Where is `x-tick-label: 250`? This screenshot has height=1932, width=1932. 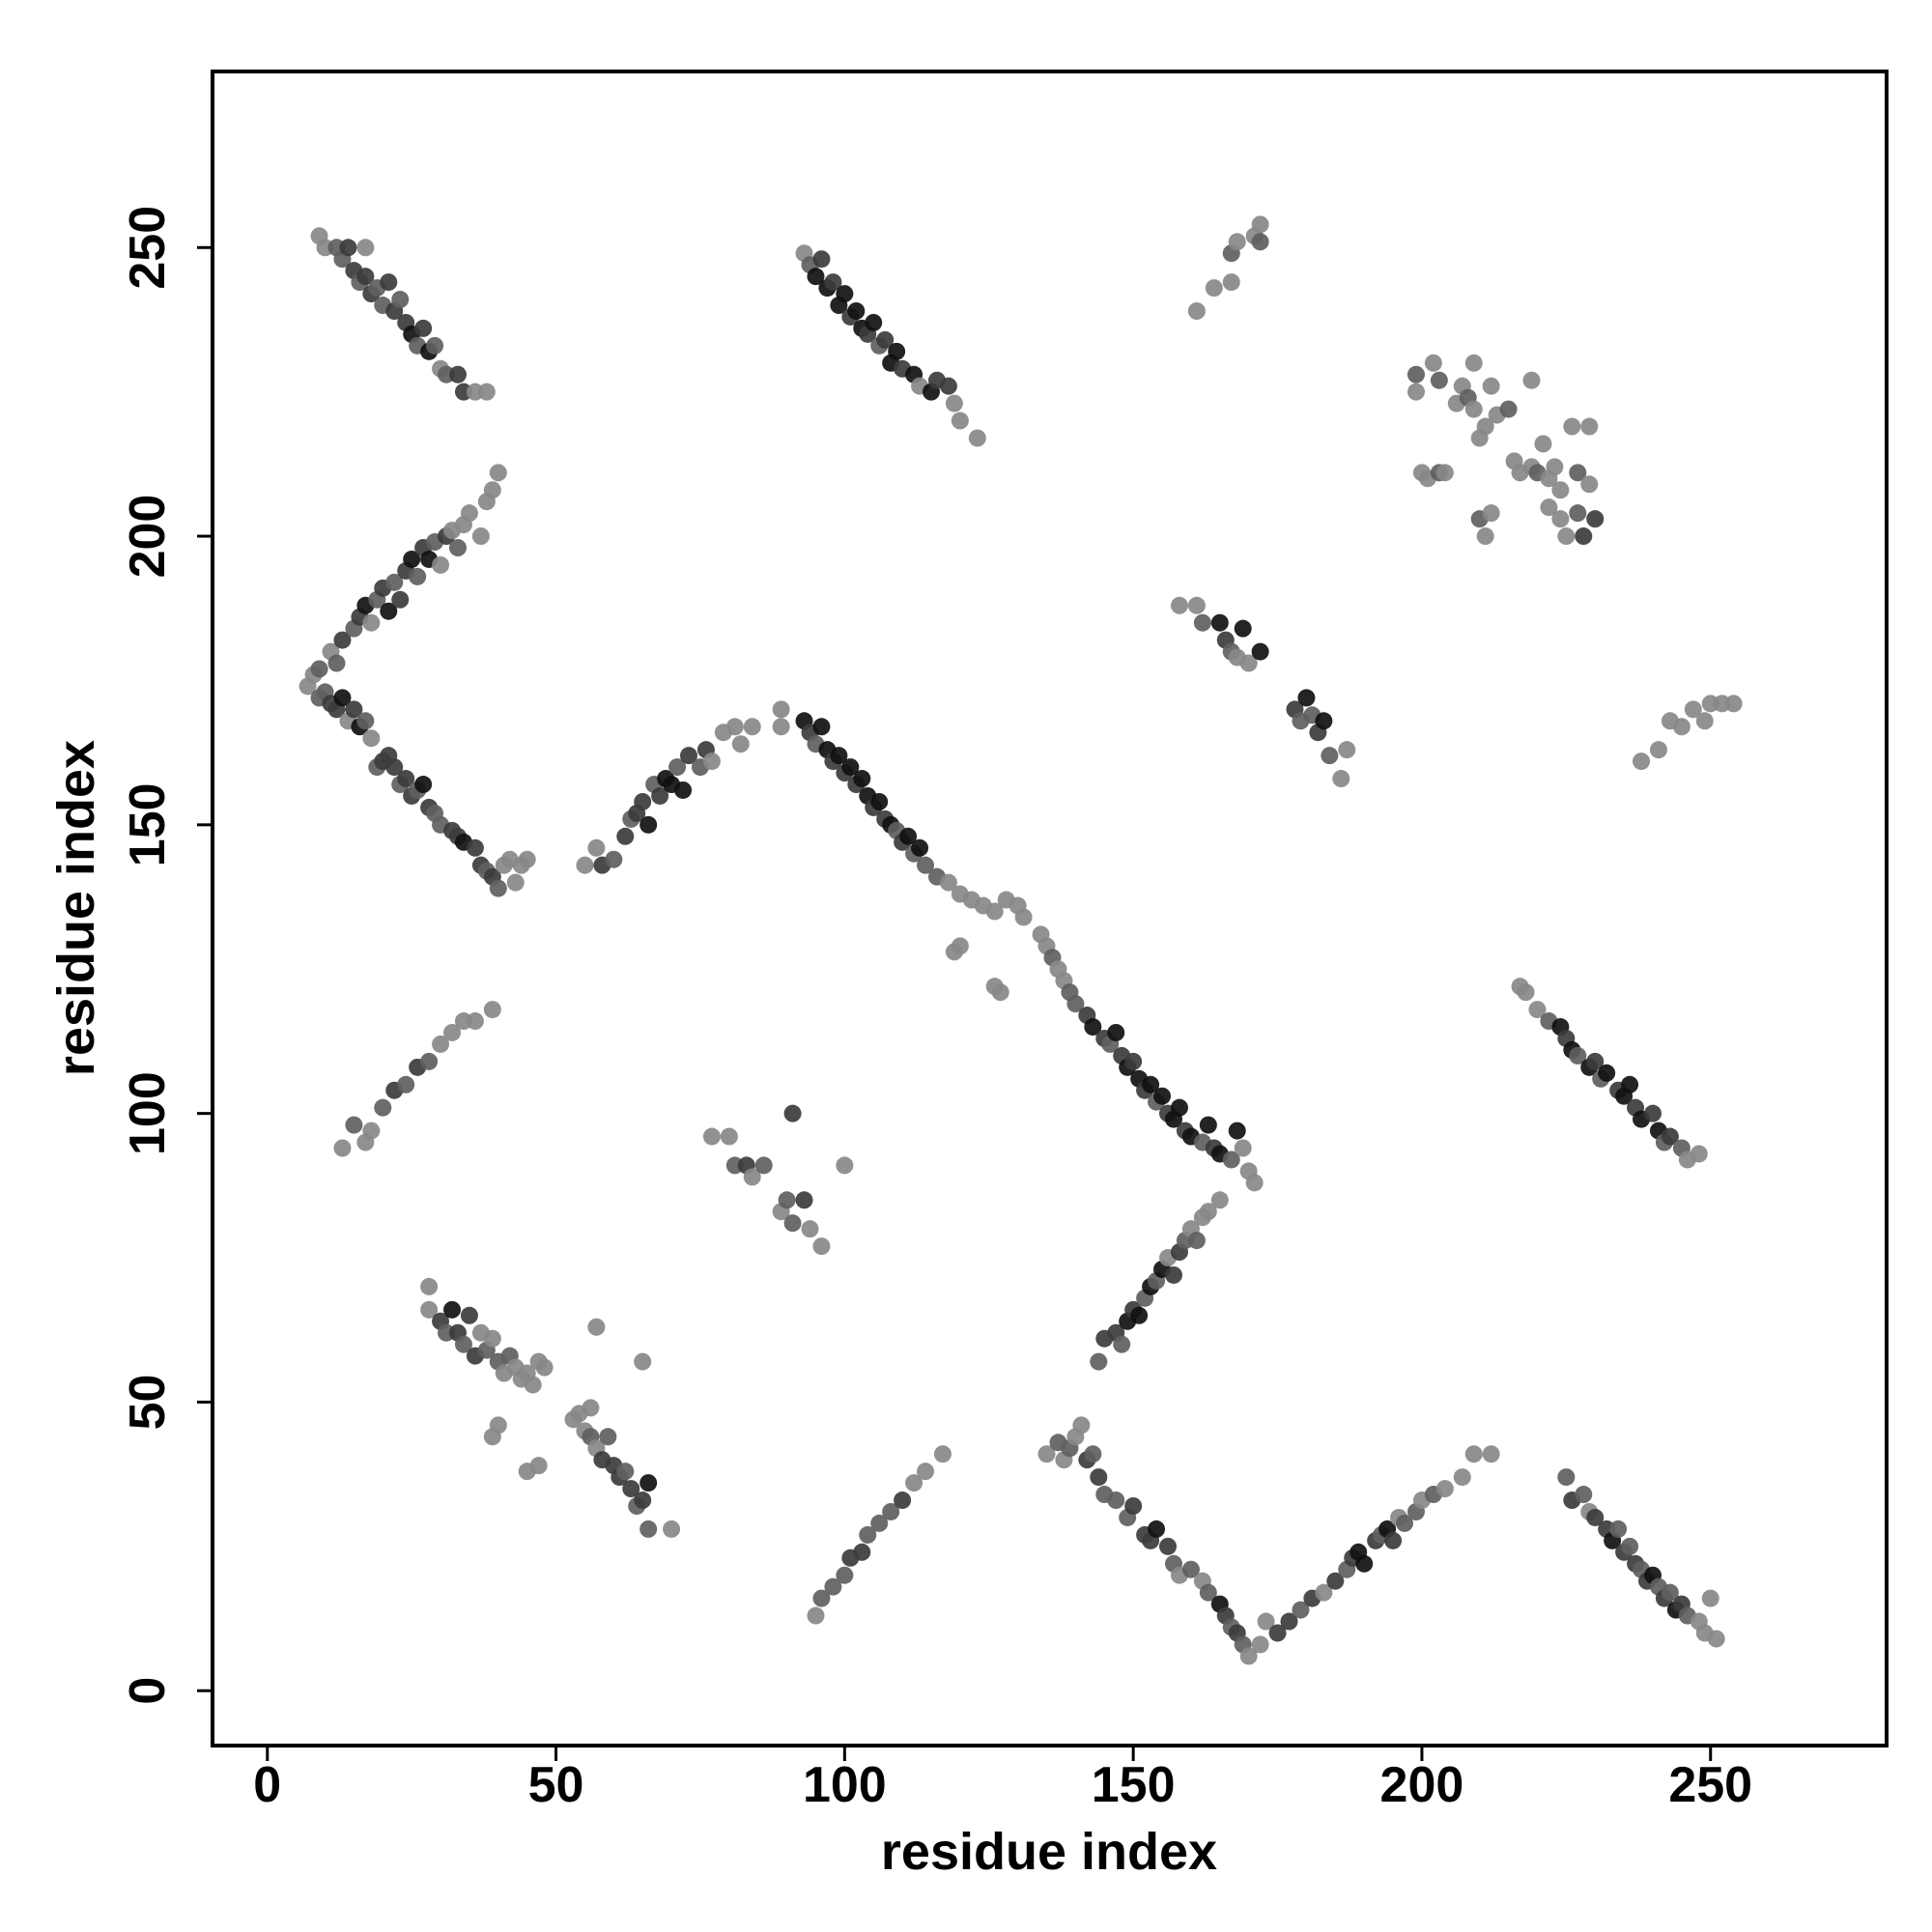
x-tick-label: 250 is located at coordinates (1710, 1785).